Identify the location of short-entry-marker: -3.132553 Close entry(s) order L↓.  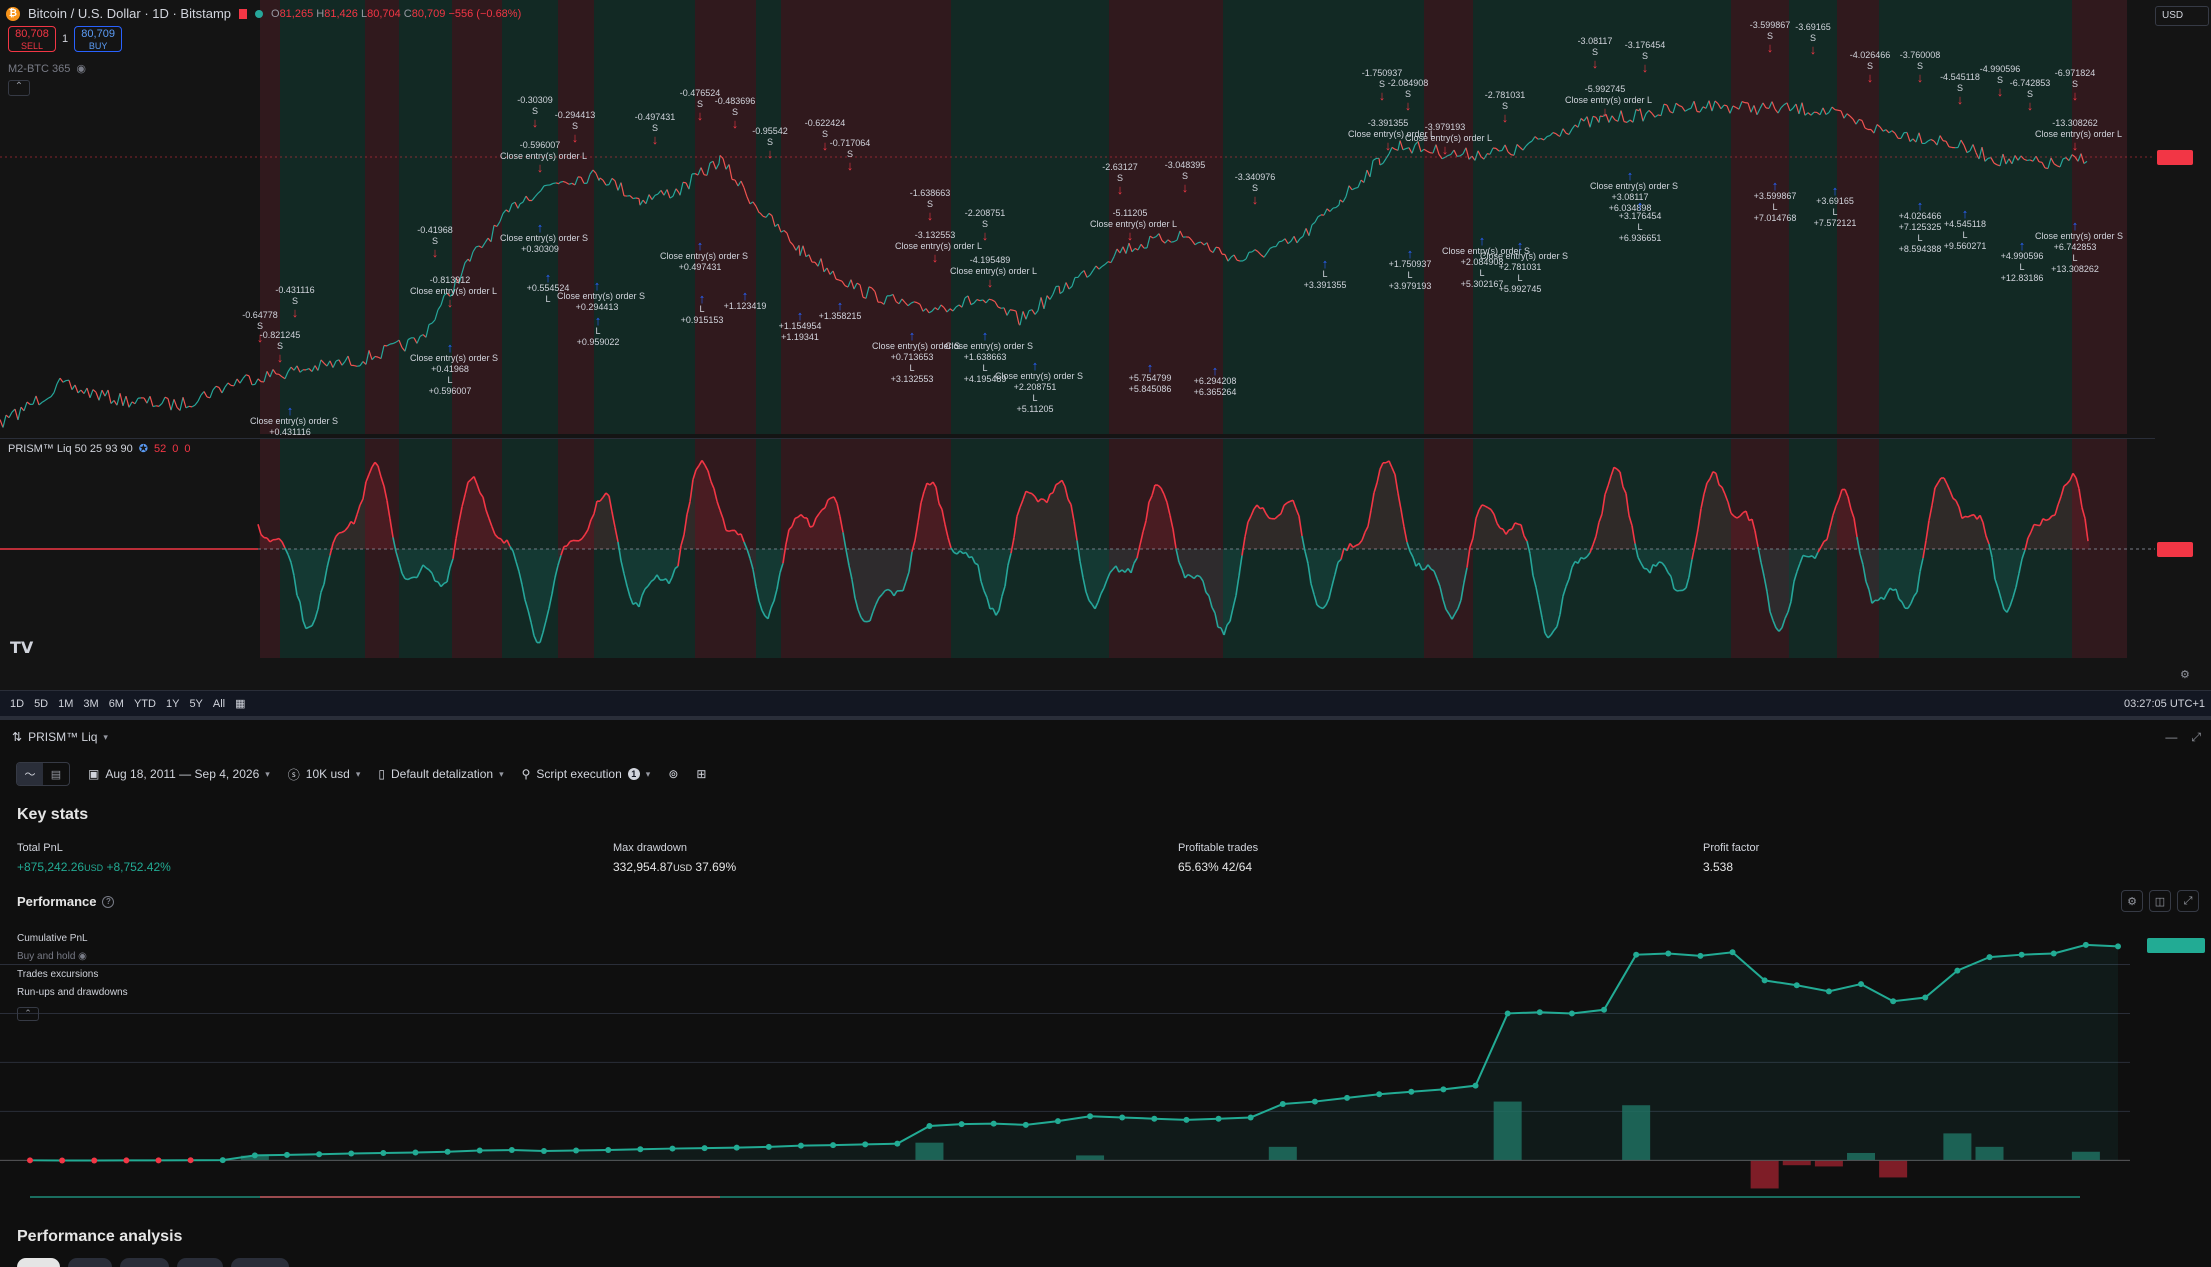
(938, 247).